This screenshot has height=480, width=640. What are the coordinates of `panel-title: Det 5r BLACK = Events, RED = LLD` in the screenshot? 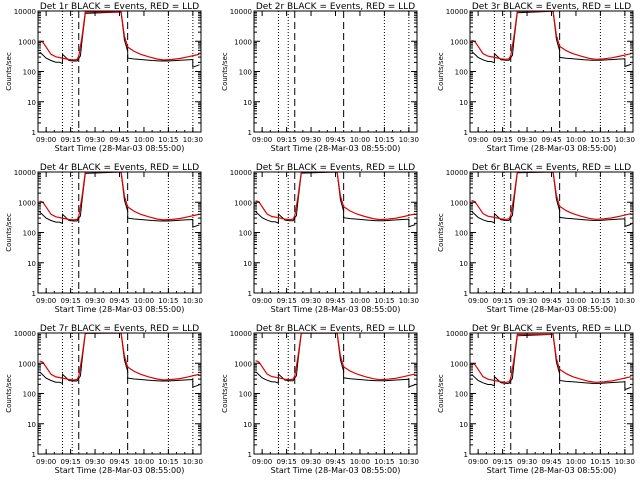 It's located at (335, 168).